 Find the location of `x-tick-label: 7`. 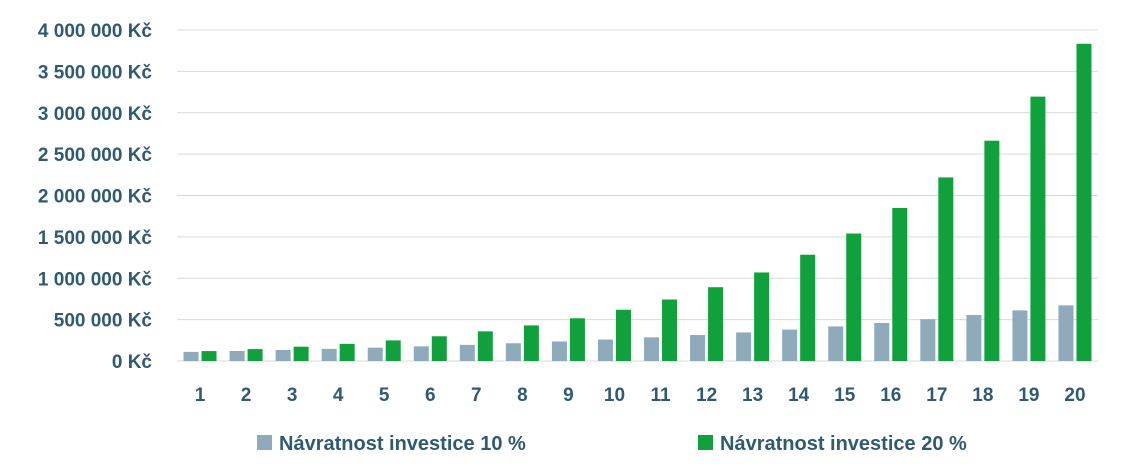

x-tick-label: 7 is located at coordinates (476, 395).